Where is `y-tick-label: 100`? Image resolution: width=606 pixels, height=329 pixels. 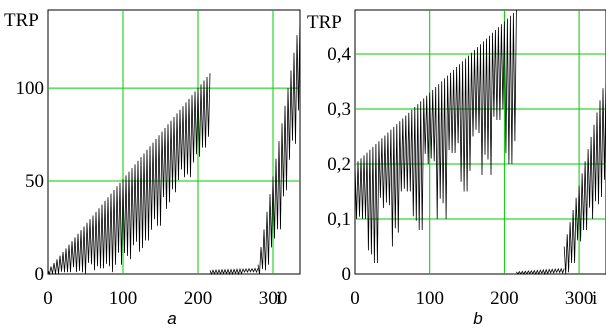 y-tick-label: 100 is located at coordinates (30, 88).